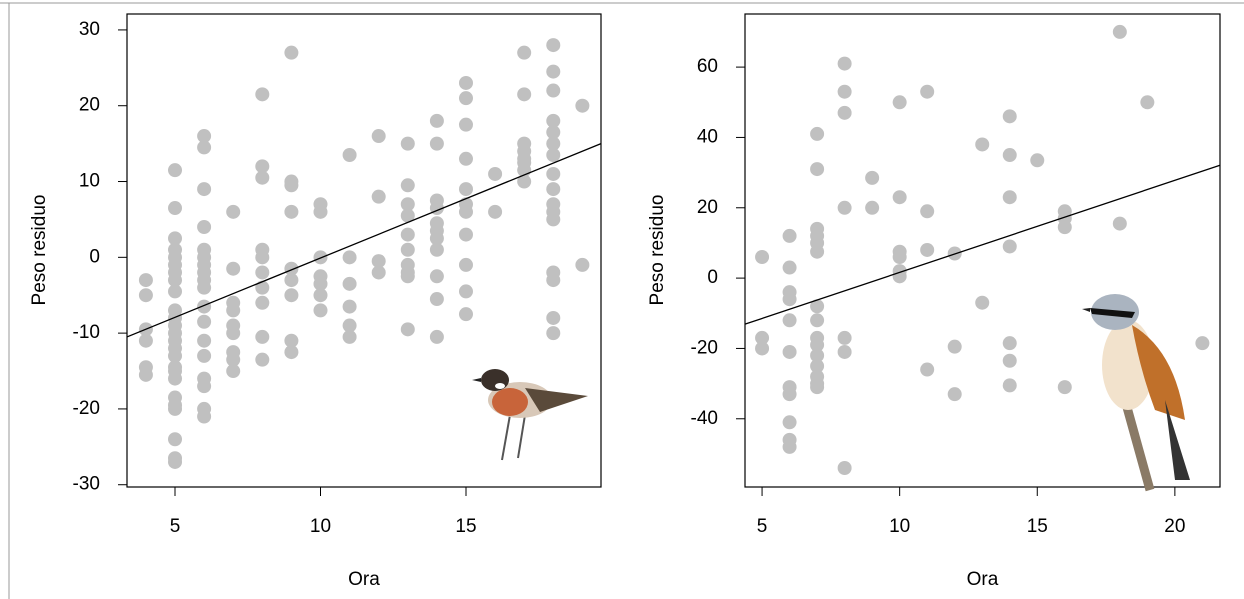 The width and height of the screenshot is (1244, 599). I want to click on y-tick-label: 20, so click(707, 207).